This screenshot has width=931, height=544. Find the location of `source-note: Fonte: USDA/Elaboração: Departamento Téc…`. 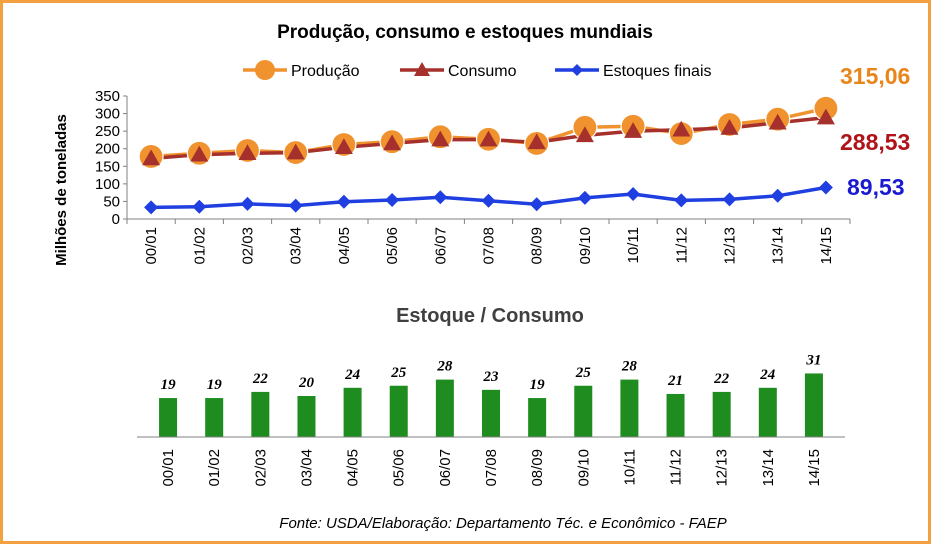

source-note: Fonte: USDA/Elaboração: Departamento Téc… is located at coordinates (502, 523).